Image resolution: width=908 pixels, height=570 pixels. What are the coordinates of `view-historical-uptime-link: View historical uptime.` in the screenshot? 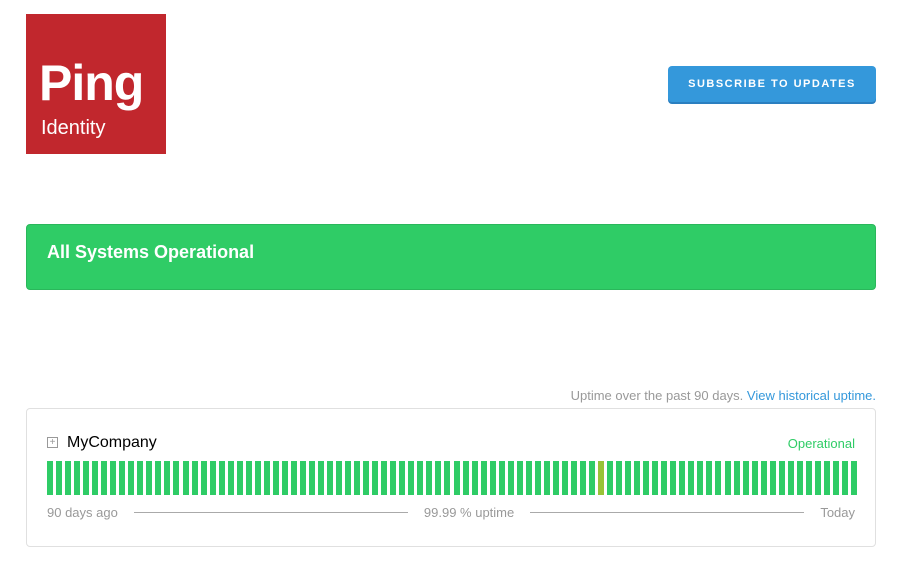 It's located at (811, 395).